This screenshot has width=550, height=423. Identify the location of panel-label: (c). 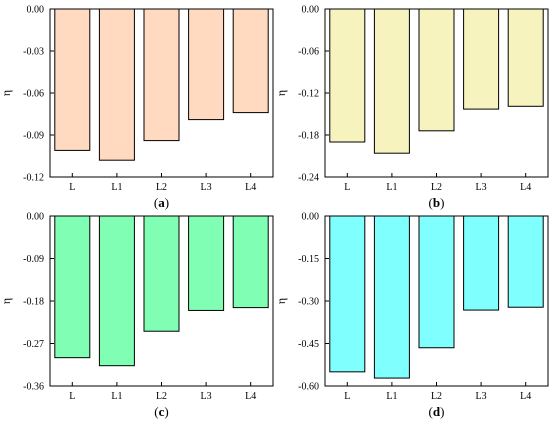
(161, 411).